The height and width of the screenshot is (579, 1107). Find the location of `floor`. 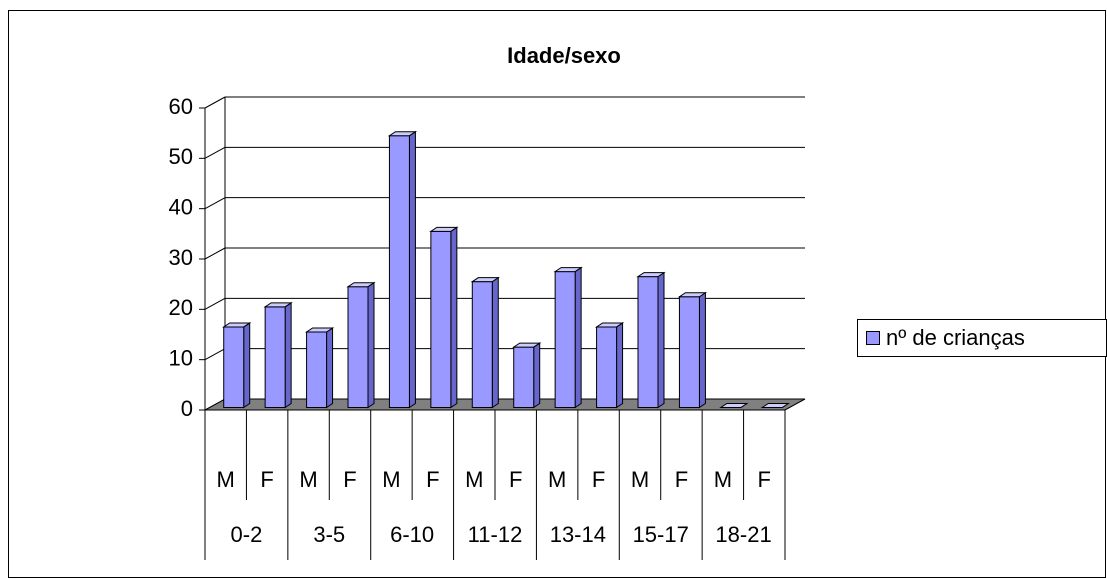

floor is located at coordinates (505, 404).